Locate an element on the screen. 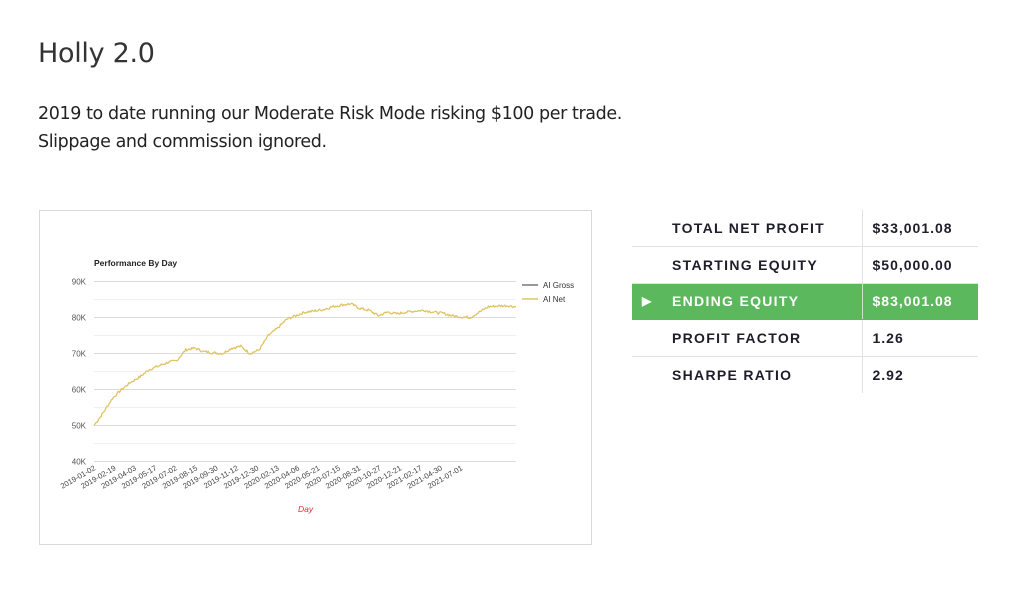 This screenshot has width=1024, height=590. stat-value: $83,001.08 is located at coordinates (919, 302).